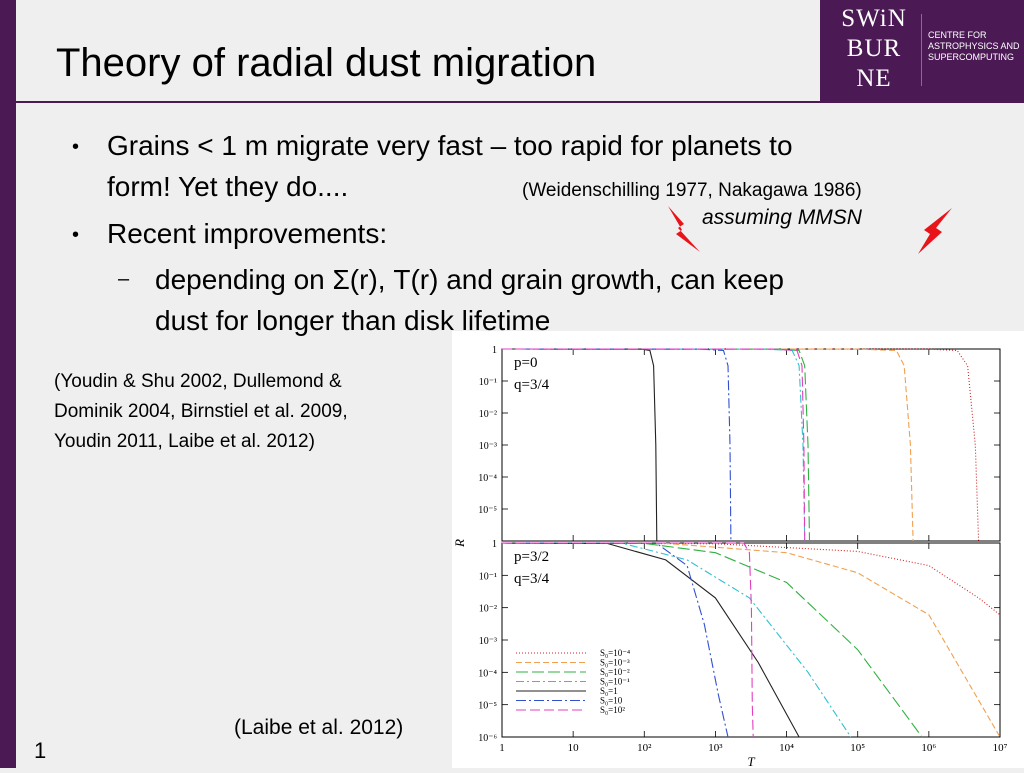 The image size is (1024, 773). What do you see at coordinates (525, 363) in the screenshot?
I see `panel-annotation: p=0` at bounding box center [525, 363].